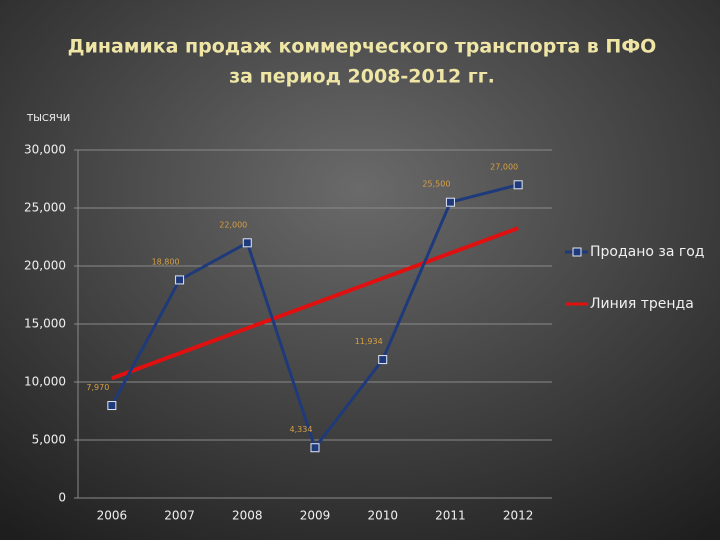  What do you see at coordinates (48, 118) in the screenshot?
I see `y-axis-label: ТЫСЯЧИ` at bounding box center [48, 118].